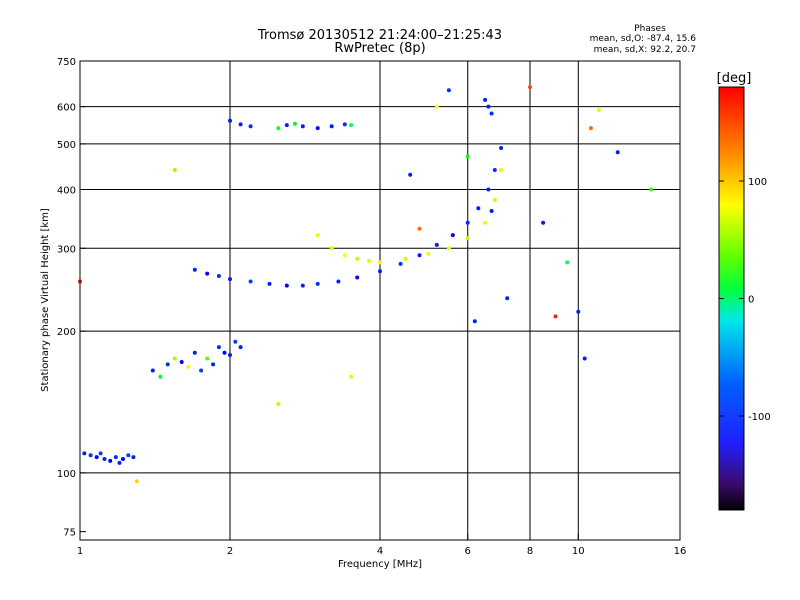 This screenshot has width=800, height=600. What do you see at coordinates (45, 300) in the screenshot?
I see `y-axis-label: Stationary phase Virtual Height [km]` at bounding box center [45, 300].